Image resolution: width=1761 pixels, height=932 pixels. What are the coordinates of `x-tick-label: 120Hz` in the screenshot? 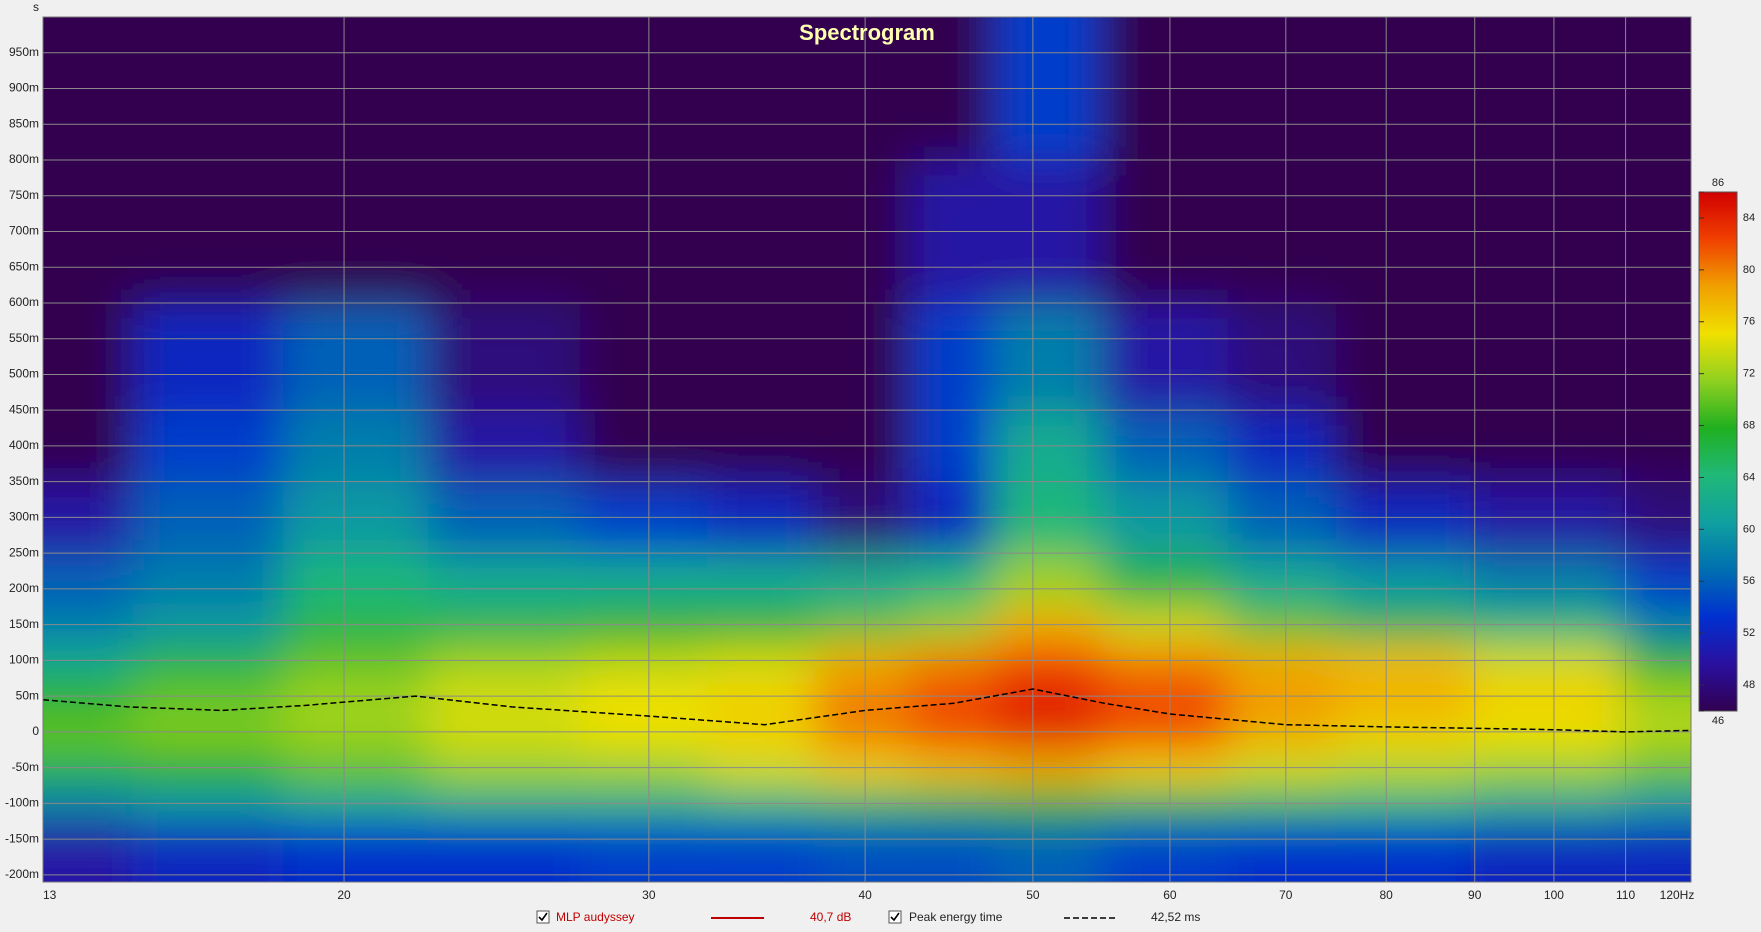 It's located at (1677, 895).